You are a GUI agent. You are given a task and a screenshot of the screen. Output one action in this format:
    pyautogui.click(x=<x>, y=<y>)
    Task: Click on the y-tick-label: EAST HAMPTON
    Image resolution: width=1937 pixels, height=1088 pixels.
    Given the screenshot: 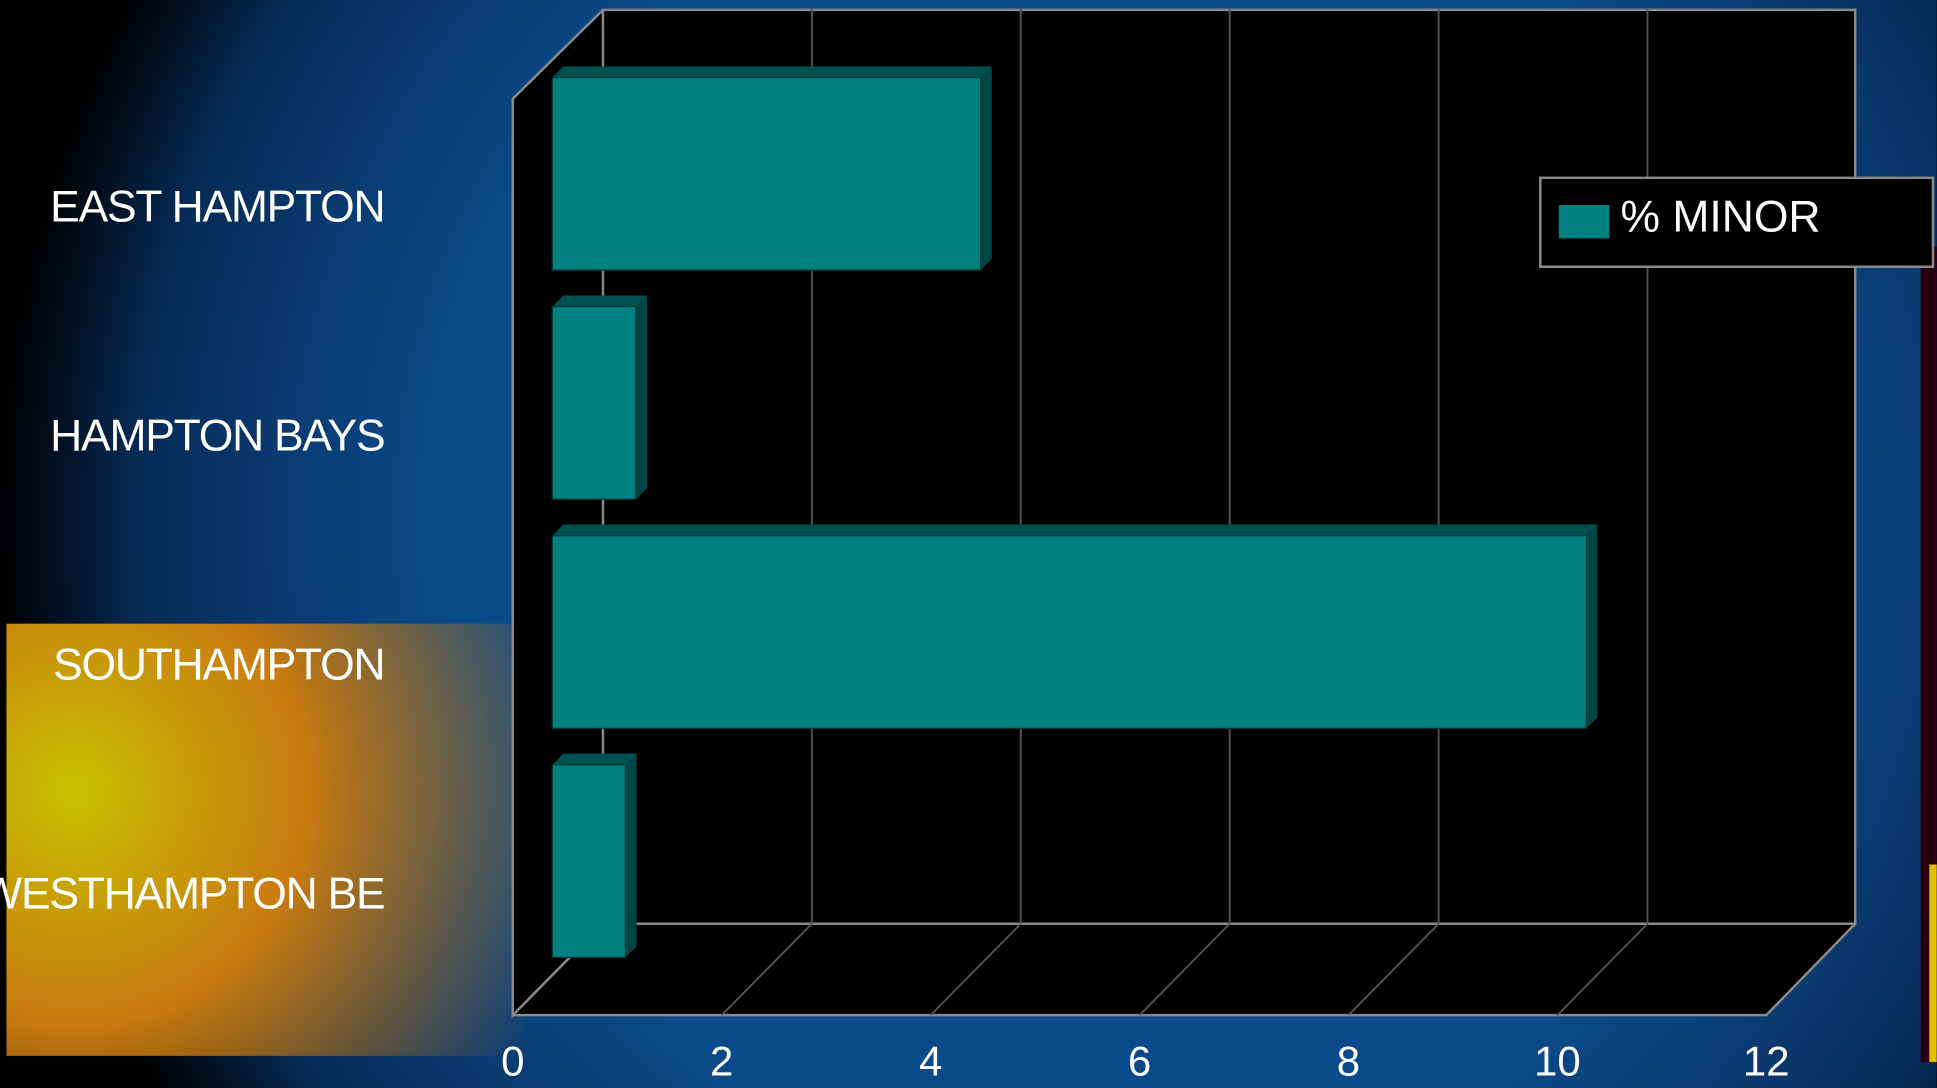 What is the action you would take?
    pyautogui.click(x=217, y=206)
    